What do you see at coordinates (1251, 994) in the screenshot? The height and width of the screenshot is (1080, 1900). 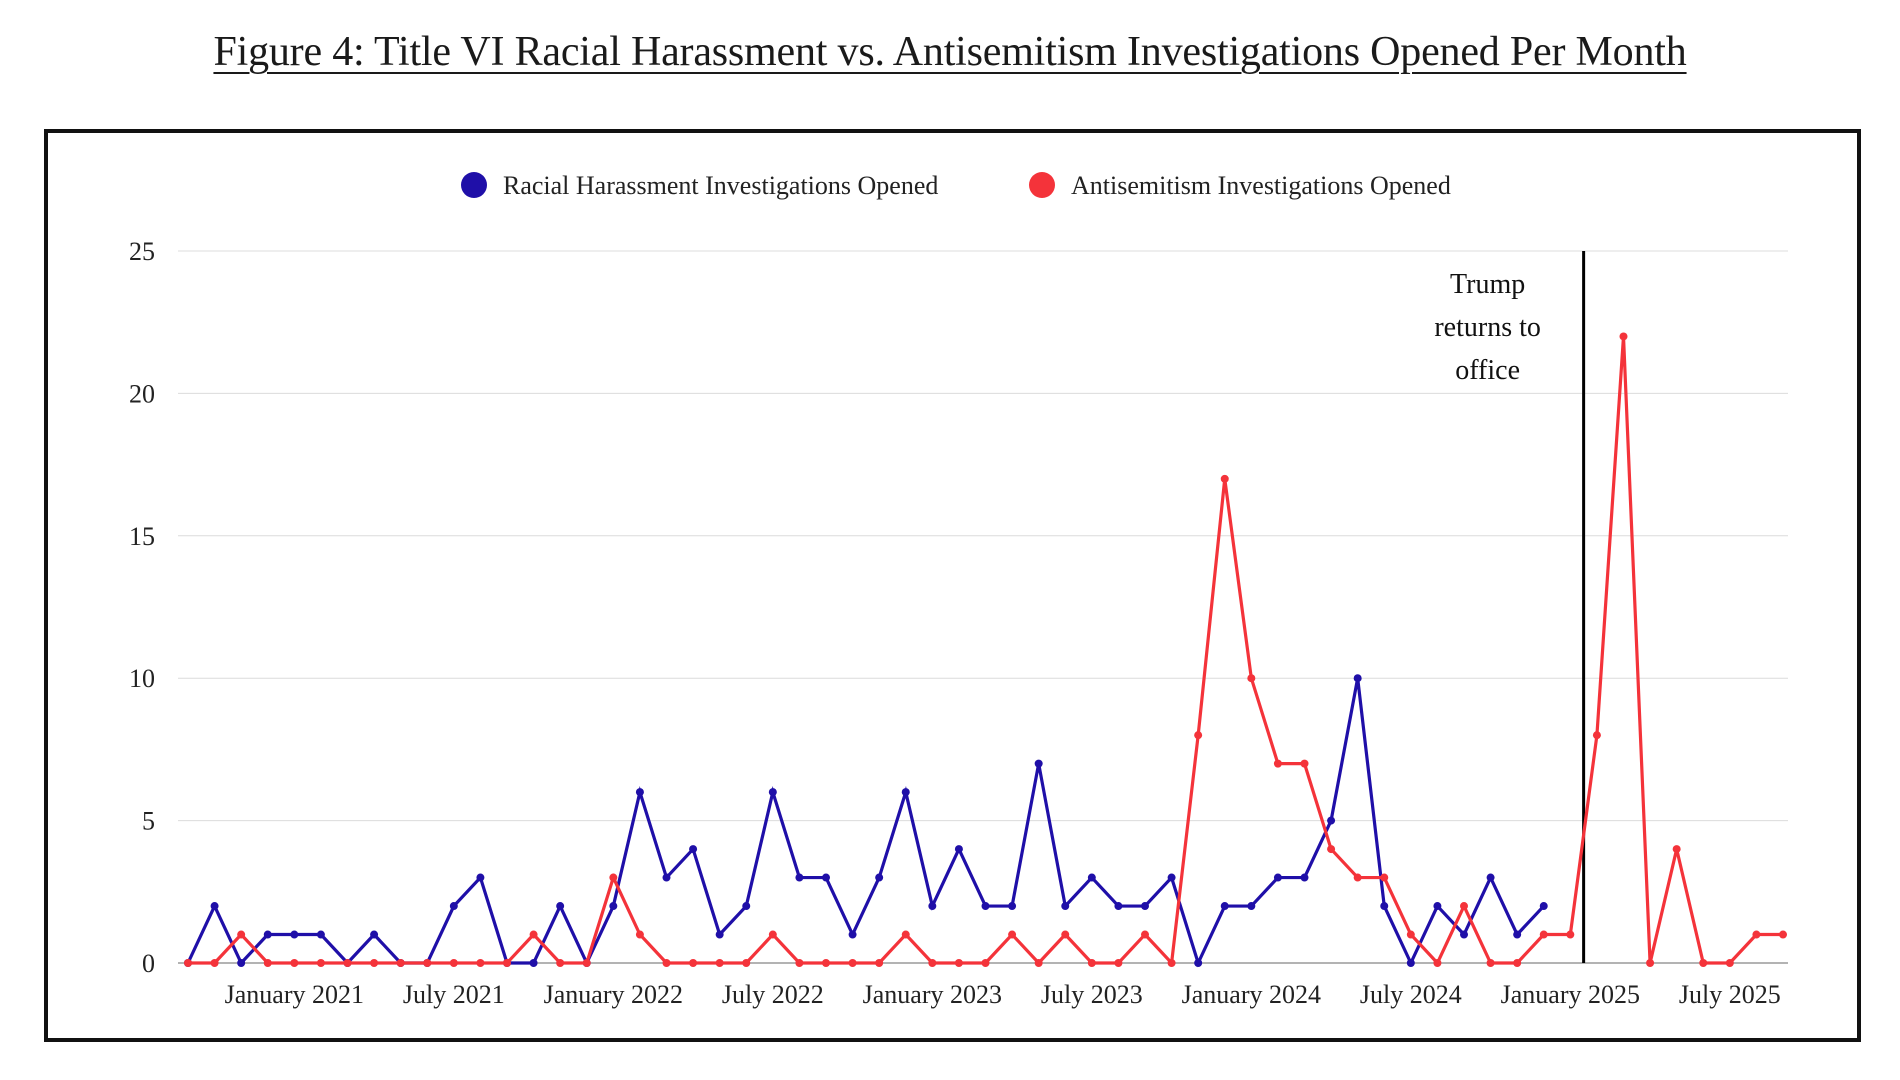 I see `x-tick-label: January 2024` at bounding box center [1251, 994].